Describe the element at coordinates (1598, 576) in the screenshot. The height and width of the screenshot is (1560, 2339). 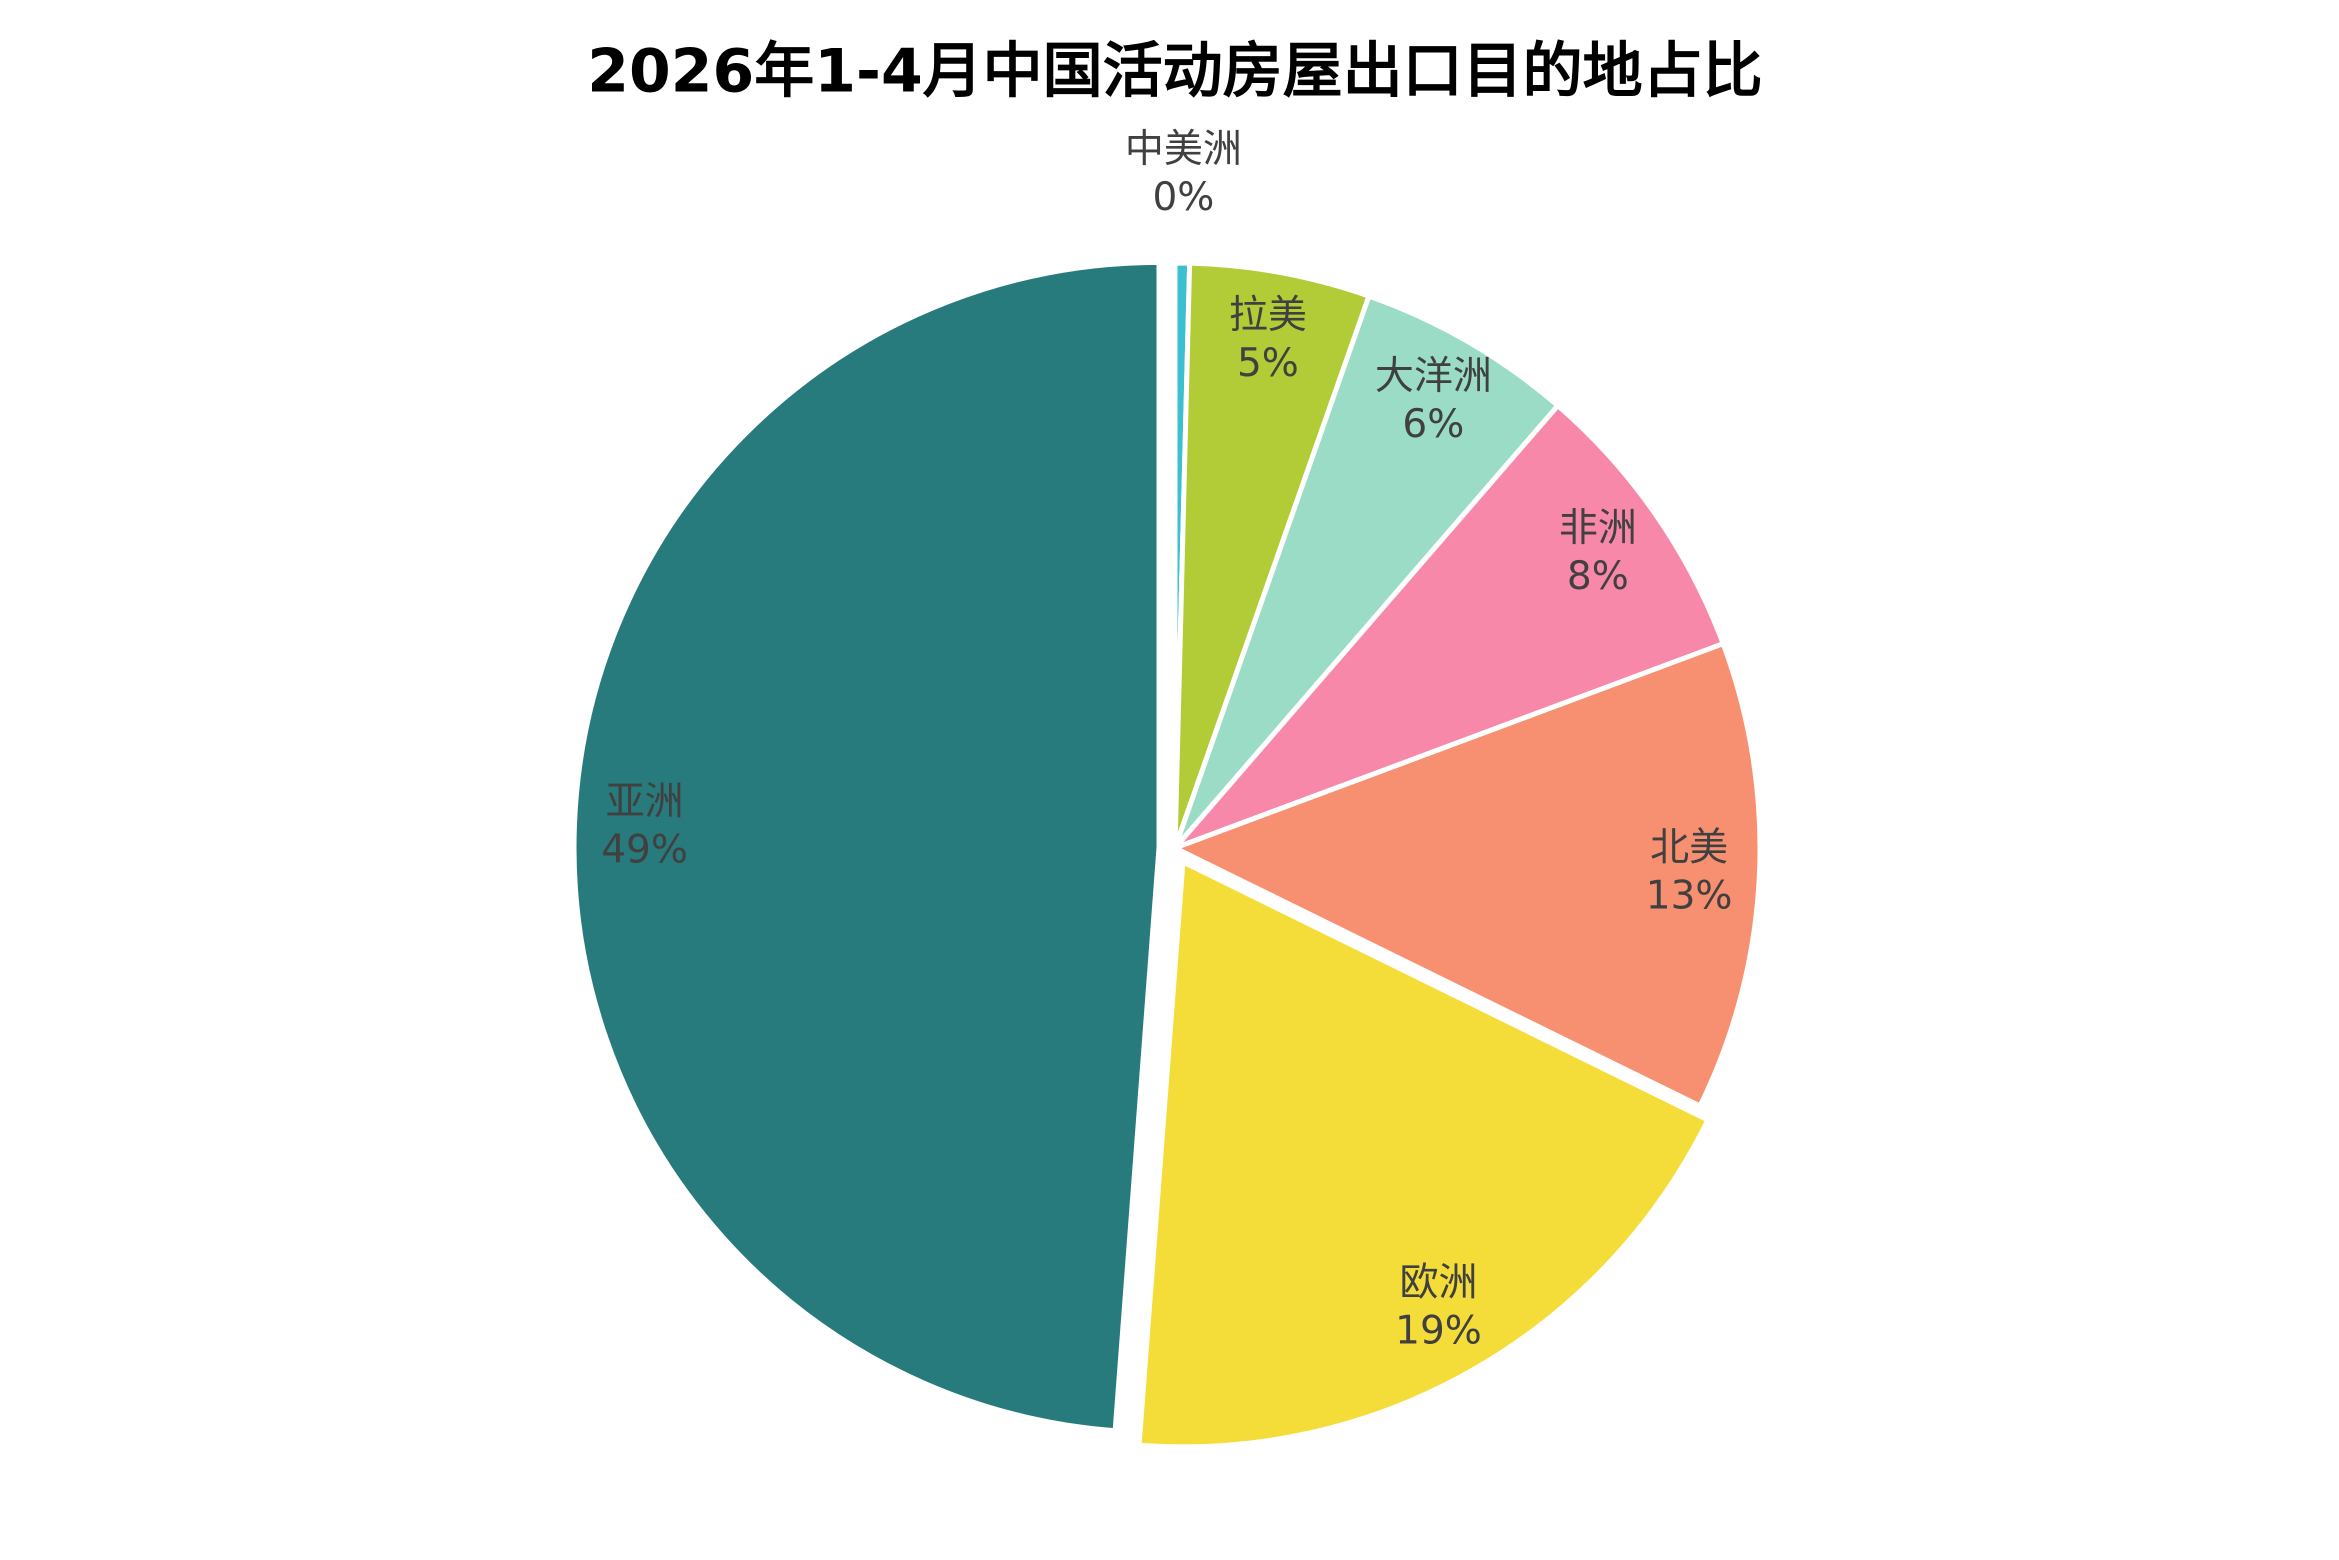
I see `slice-value-label: 8%` at that location.